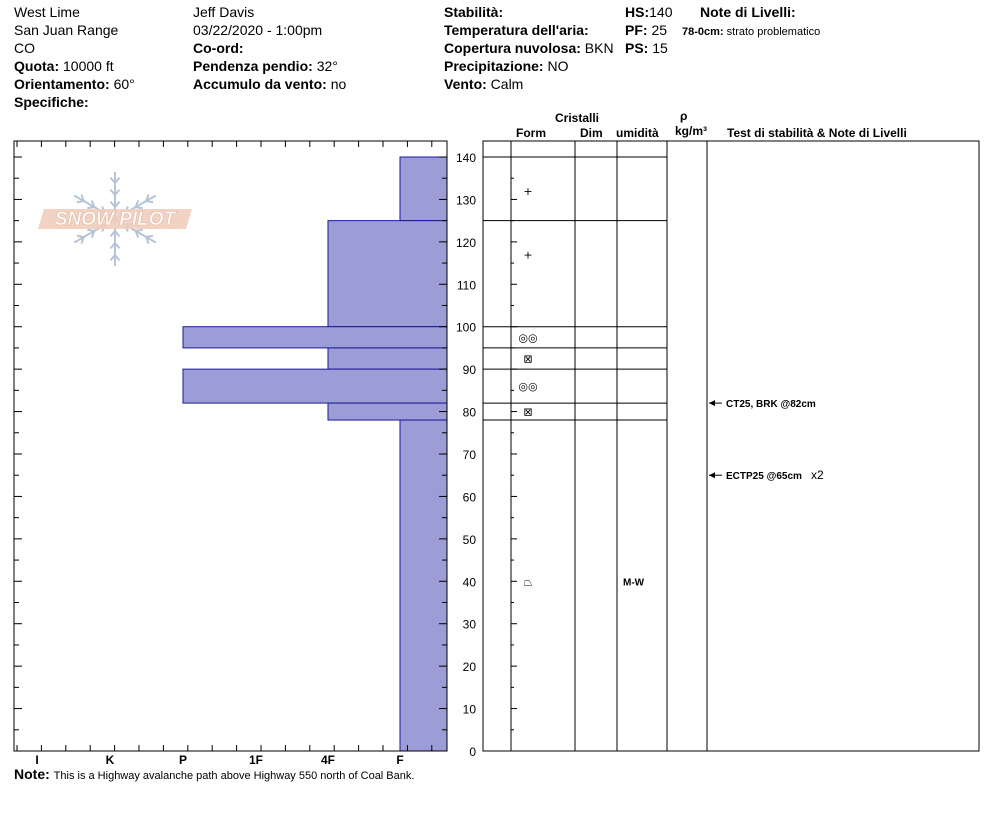 The height and width of the screenshot is (840, 994). I want to click on ps-value: 15, so click(660, 48).